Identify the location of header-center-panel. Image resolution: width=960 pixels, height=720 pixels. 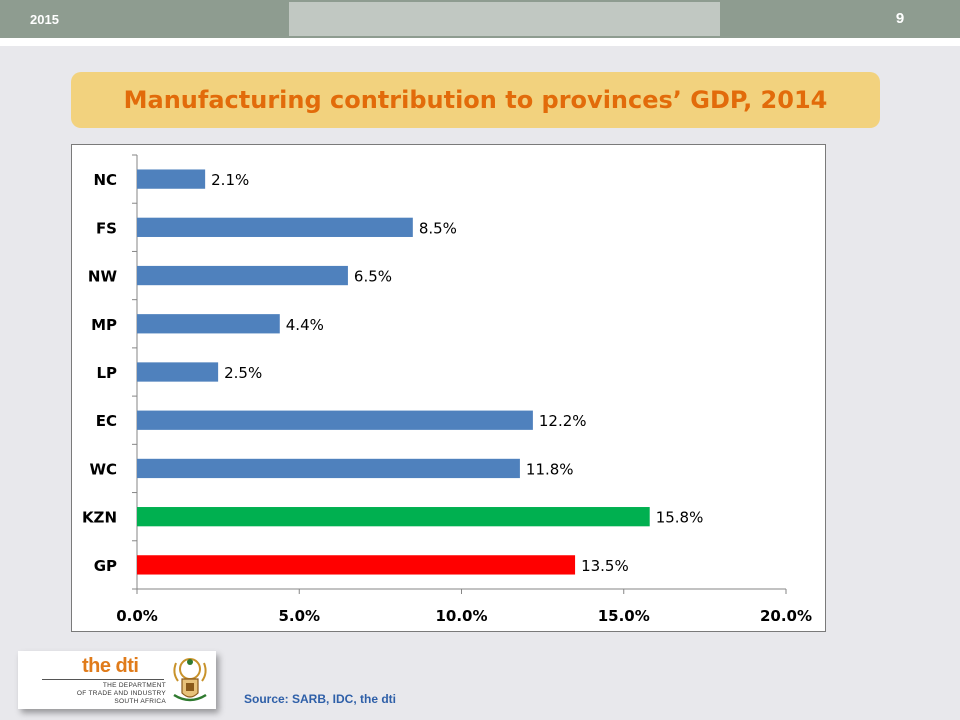
(504, 19).